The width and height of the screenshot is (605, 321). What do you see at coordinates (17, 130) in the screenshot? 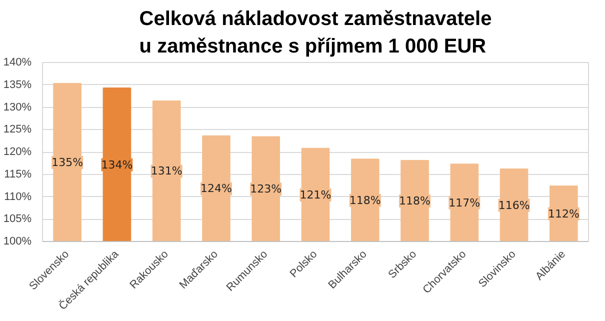
I see `y-tick-label: 125%` at bounding box center [17, 130].